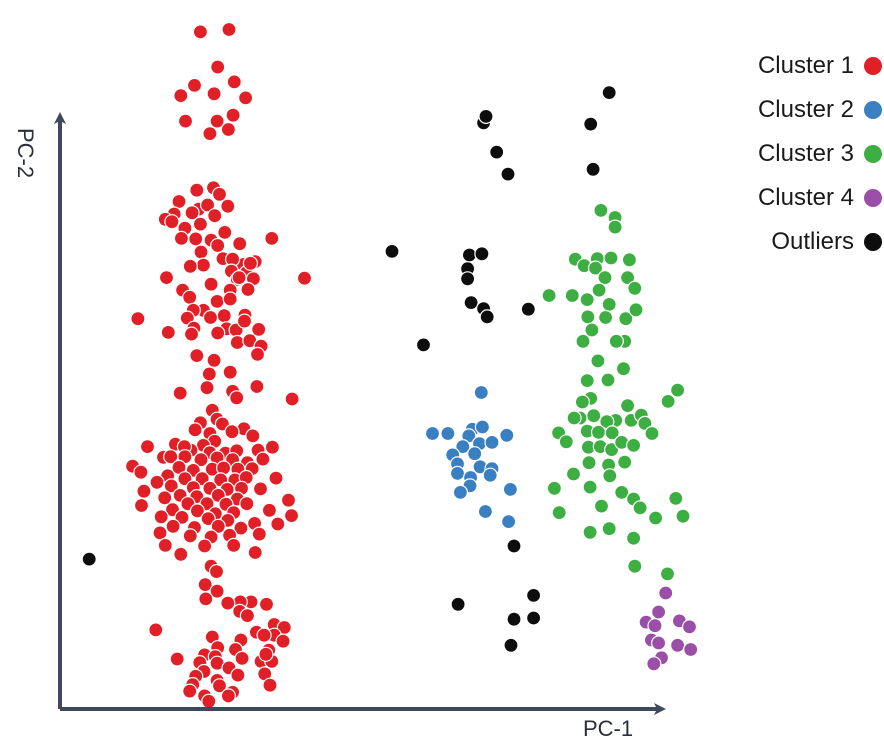 This screenshot has height=755, width=884. Describe the element at coordinates (792, 72) in the screenshot. I see `legend-item-cluster-1: Cluster 1` at that location.